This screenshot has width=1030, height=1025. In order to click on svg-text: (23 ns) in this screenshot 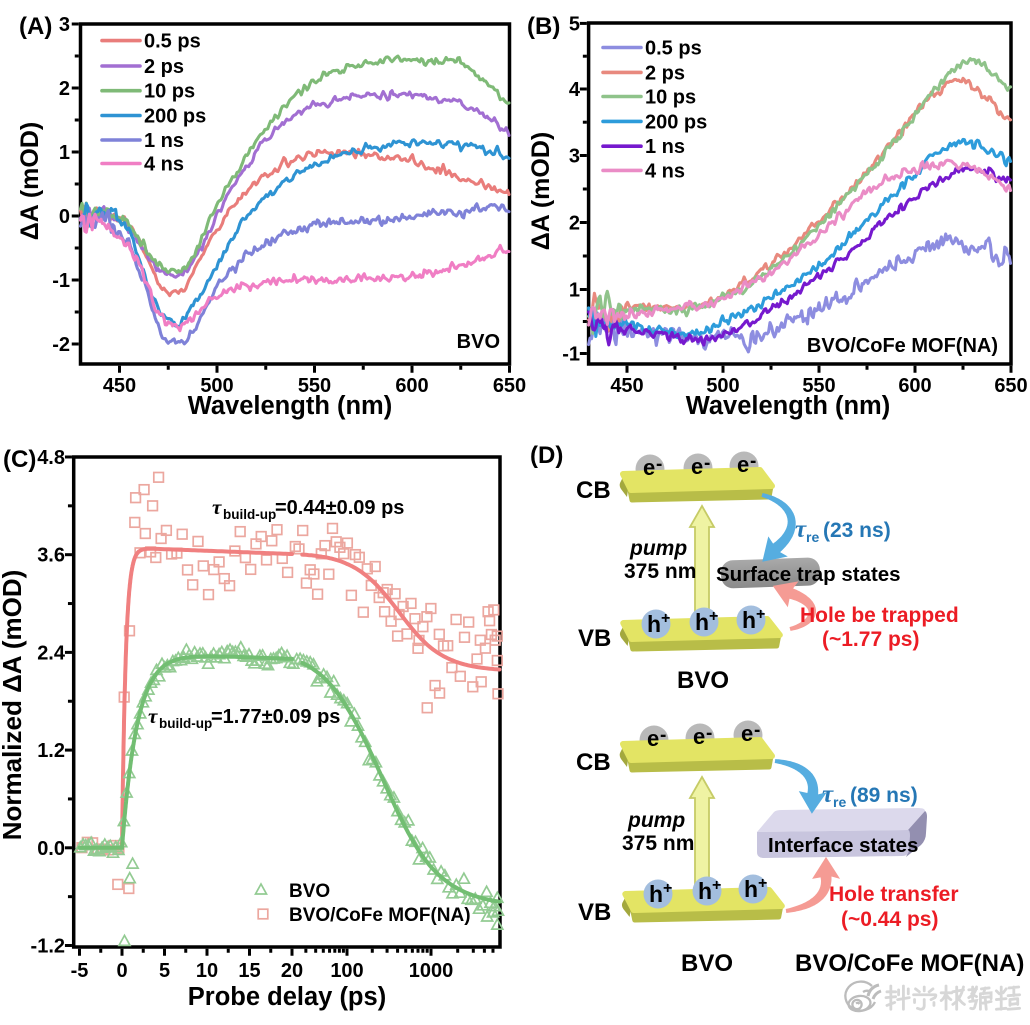, I will do `click(857, 530)`.